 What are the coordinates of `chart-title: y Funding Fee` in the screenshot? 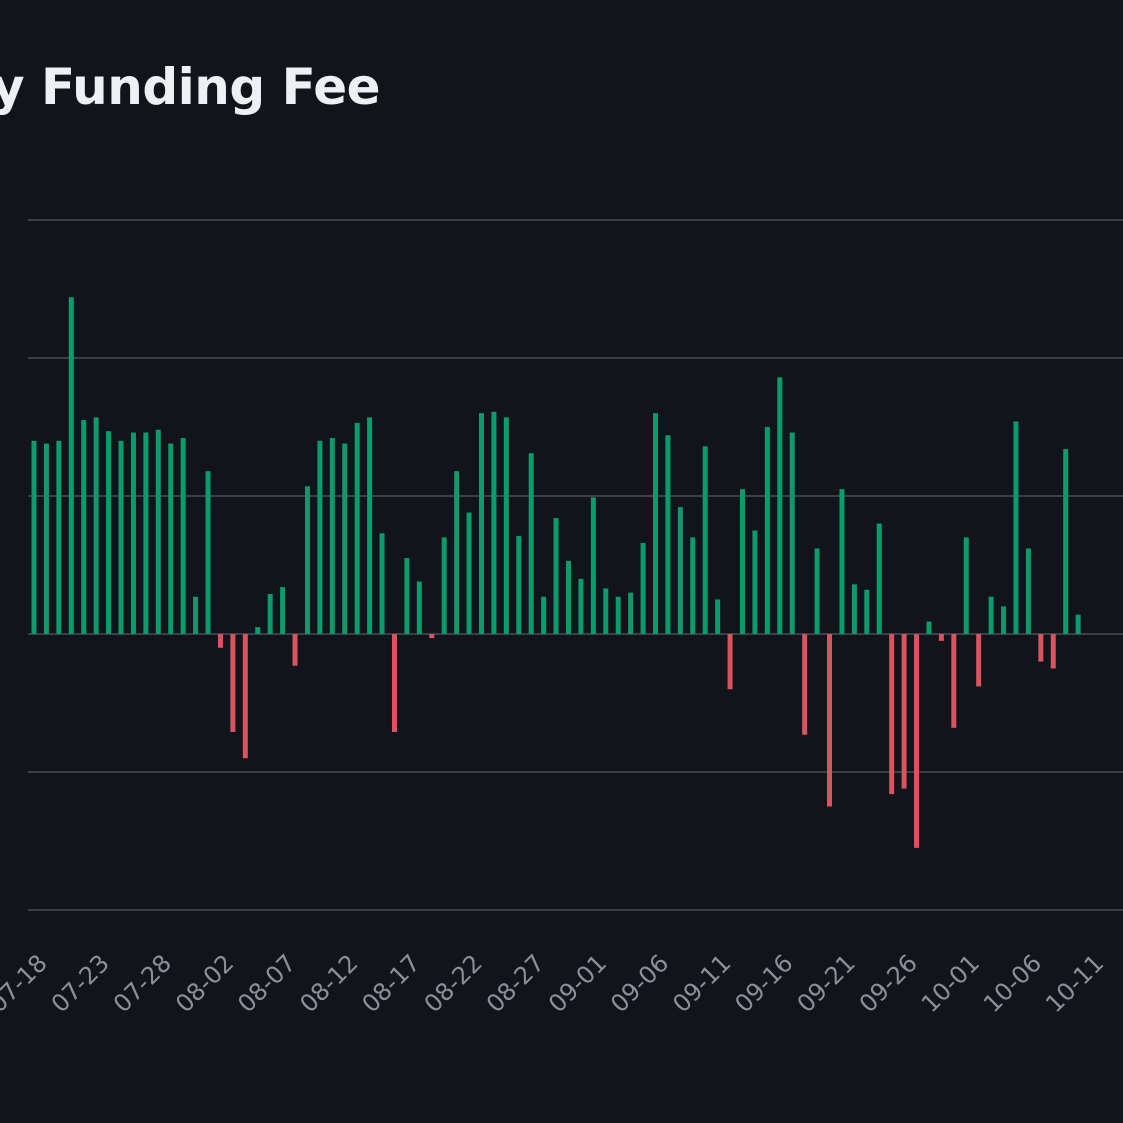 It's located at (190, 87).